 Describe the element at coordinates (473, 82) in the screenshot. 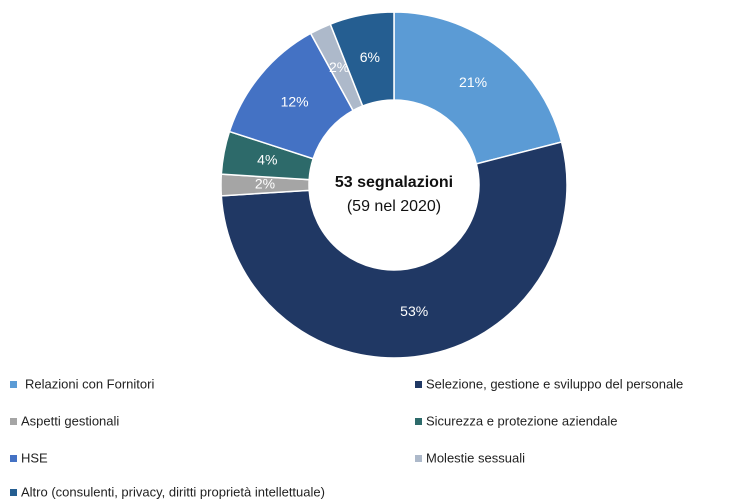

I see `slice-label: 21%` at that location.